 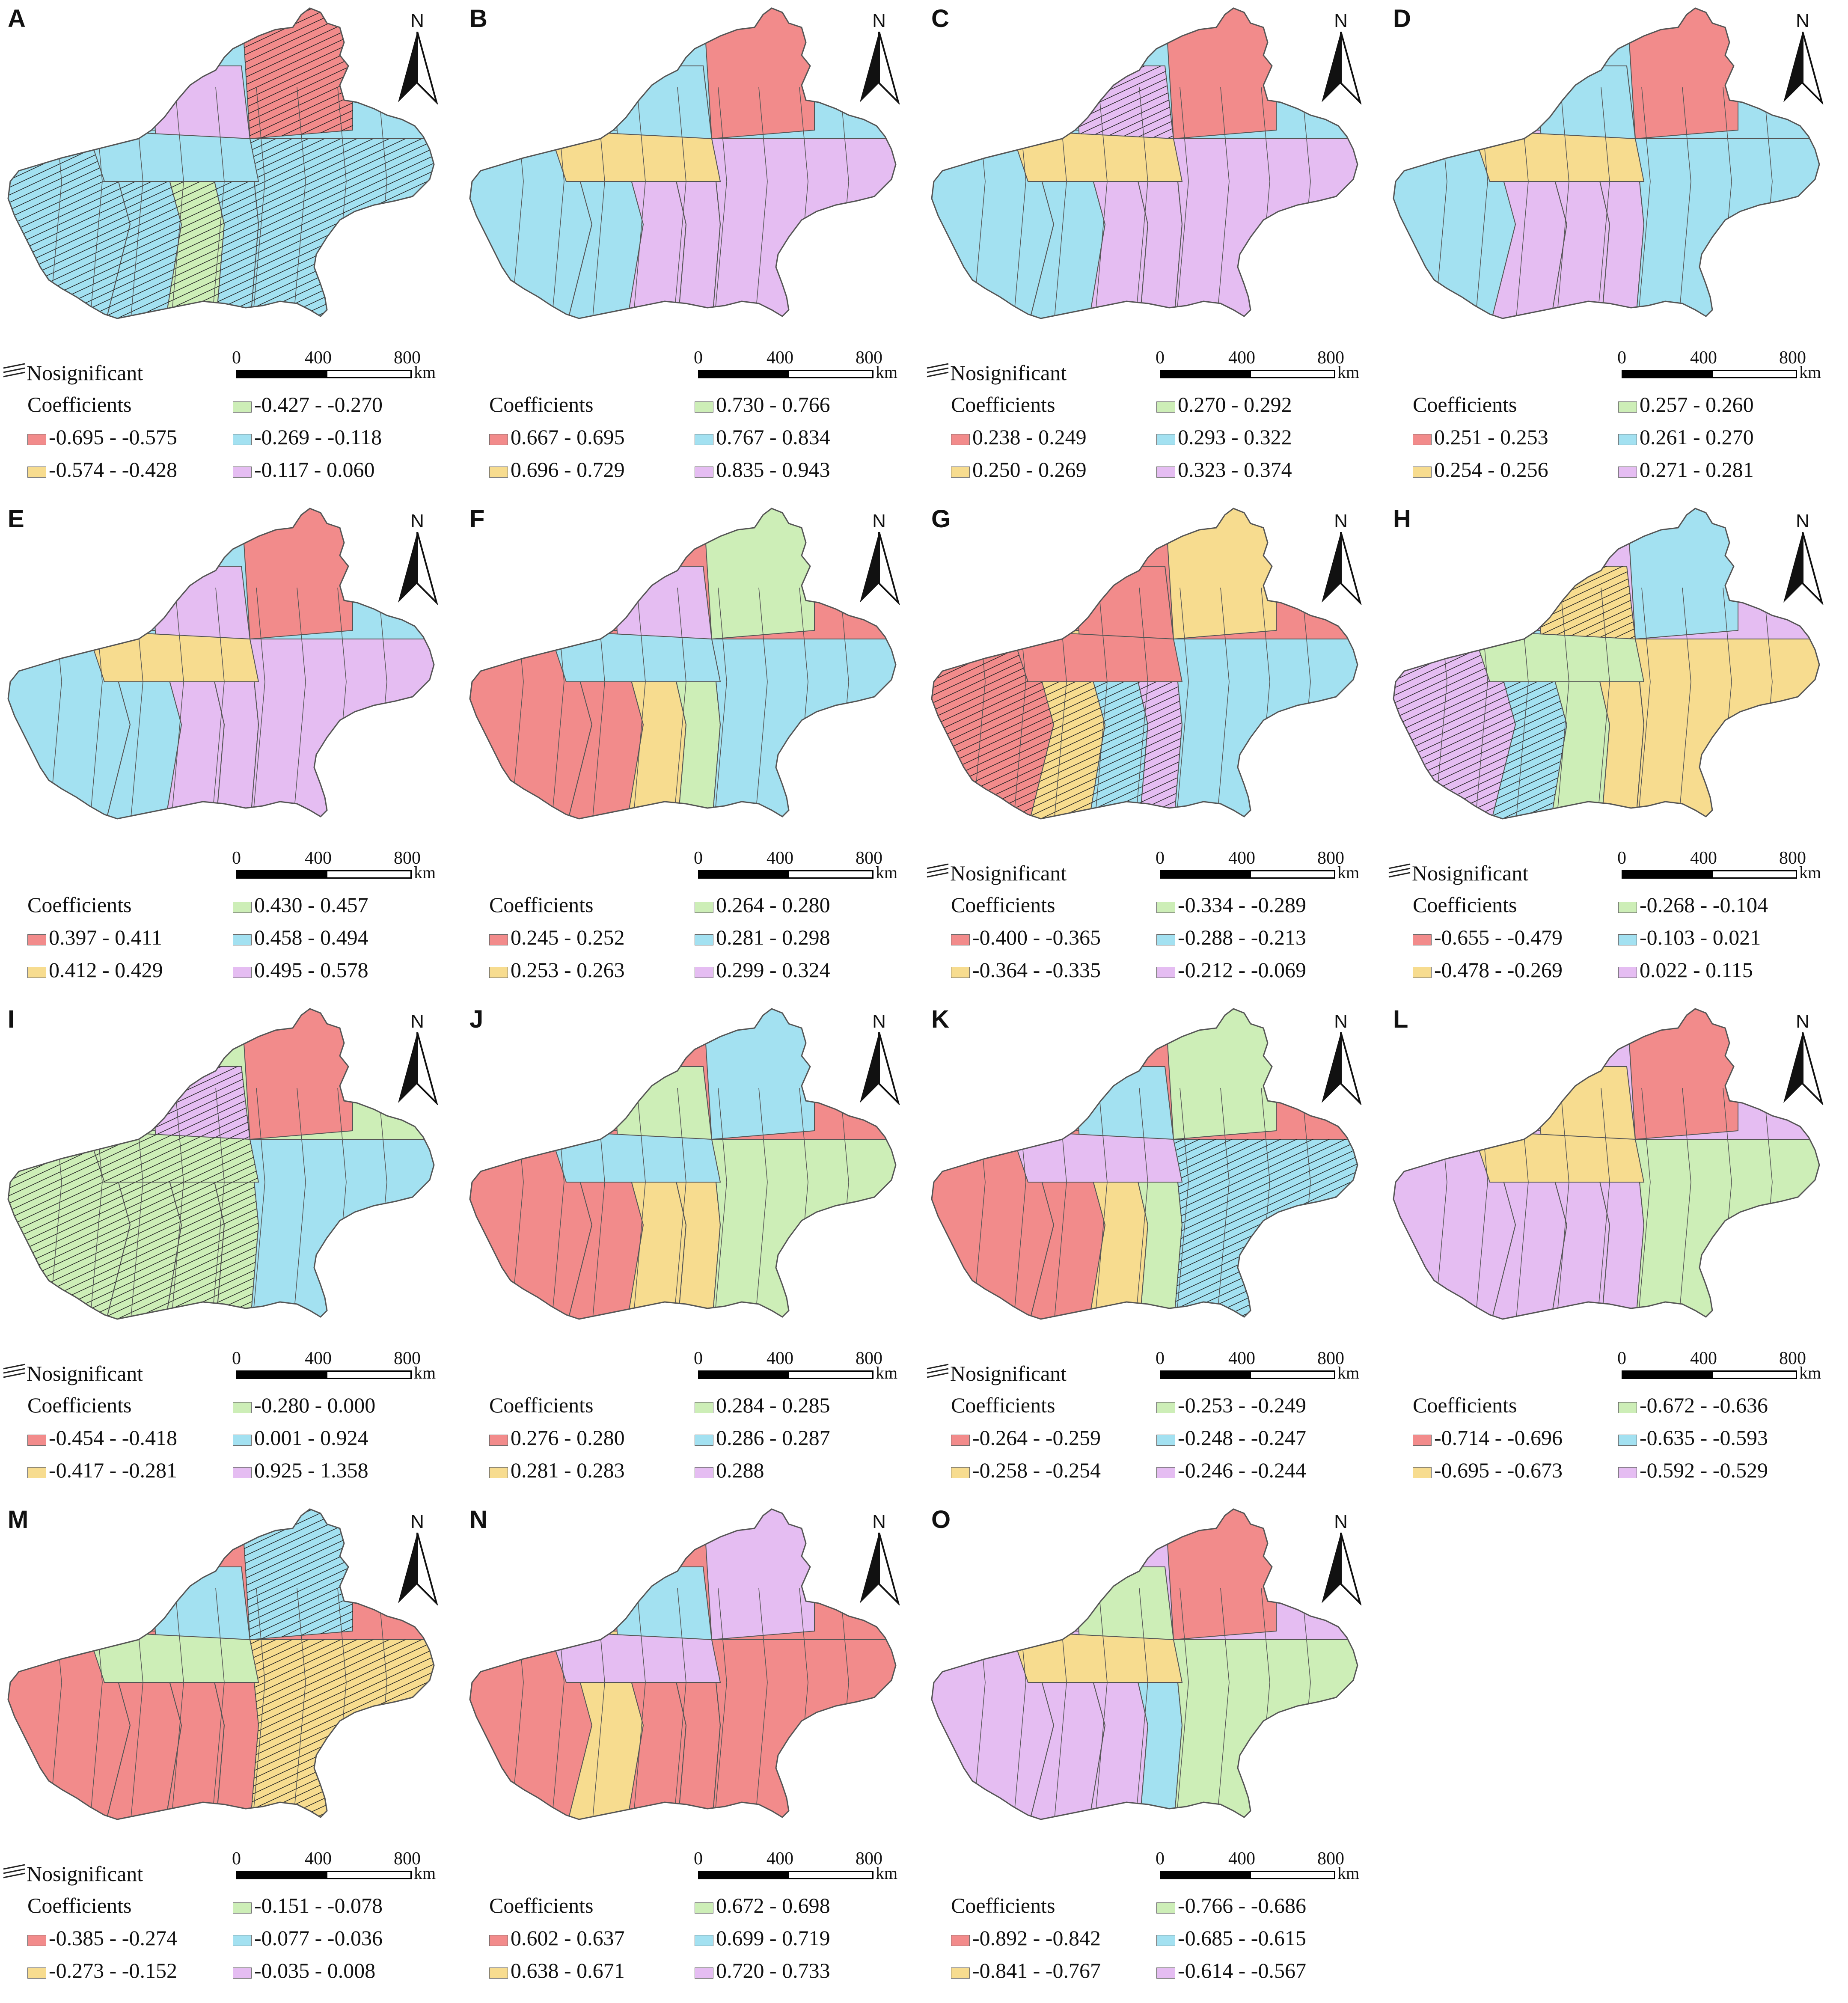 What do you see at coordinates (1019, 437) in the screenshot?
I see `legend-entry: 0.238 - 0.249` at bounding box center [1019, 437].